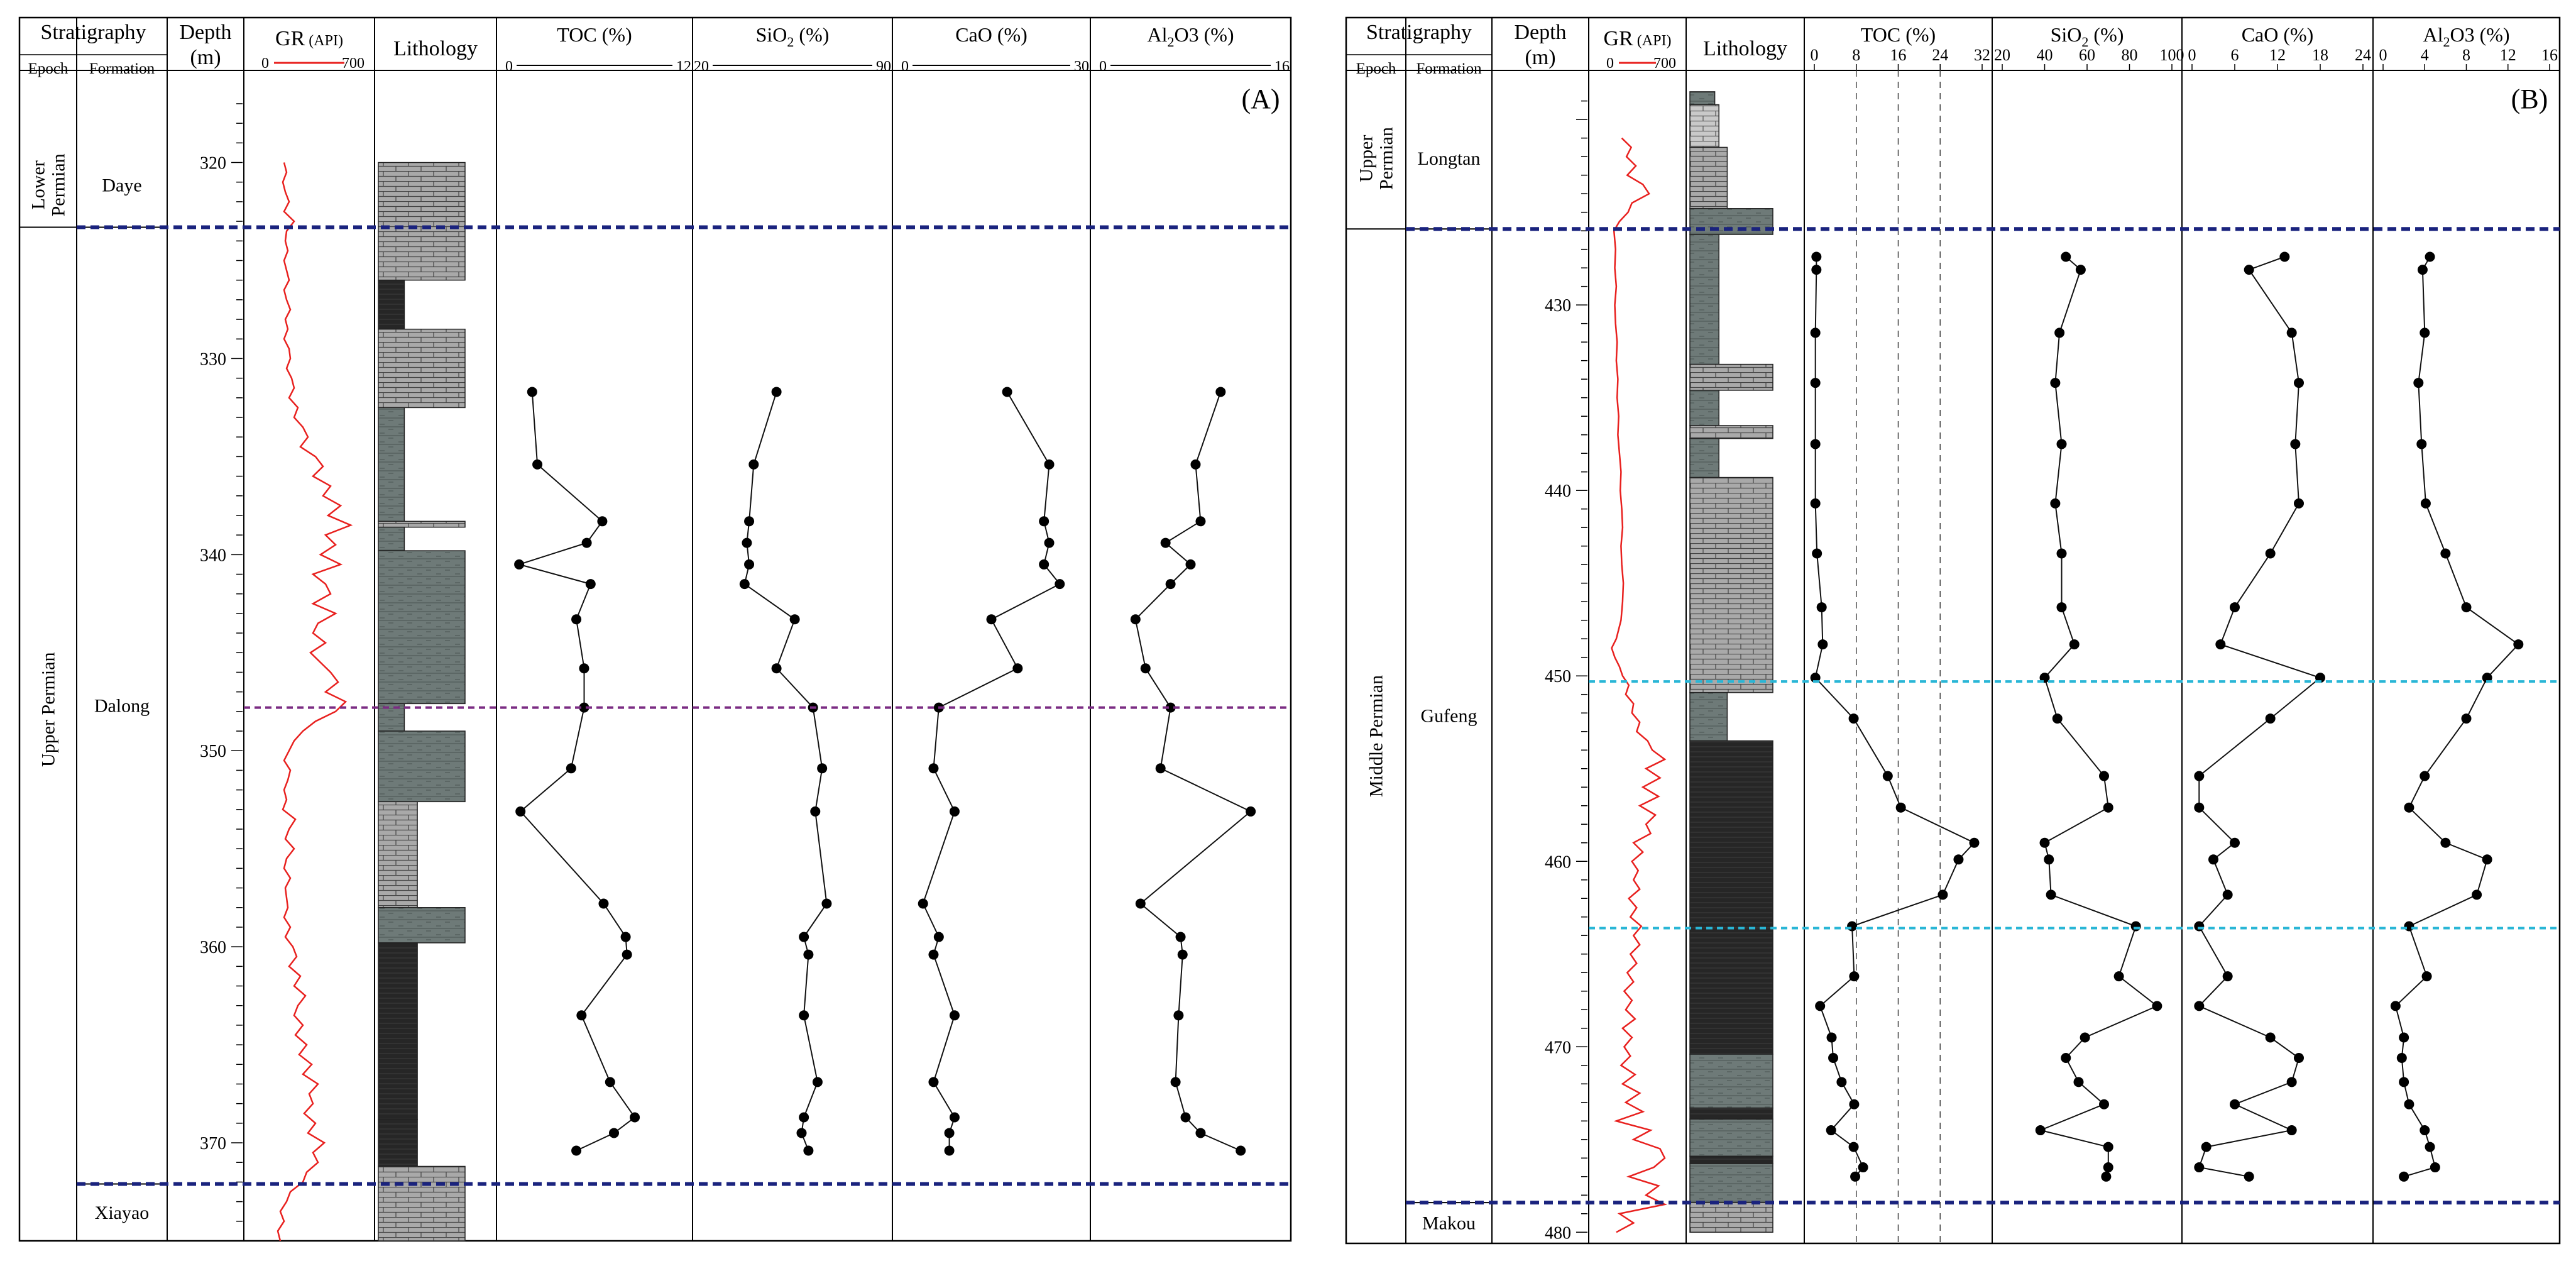 The height and width of the screenshot is (1266, 2576). I want to click on series-axis-tick-label: 60, so click(2087, 55).